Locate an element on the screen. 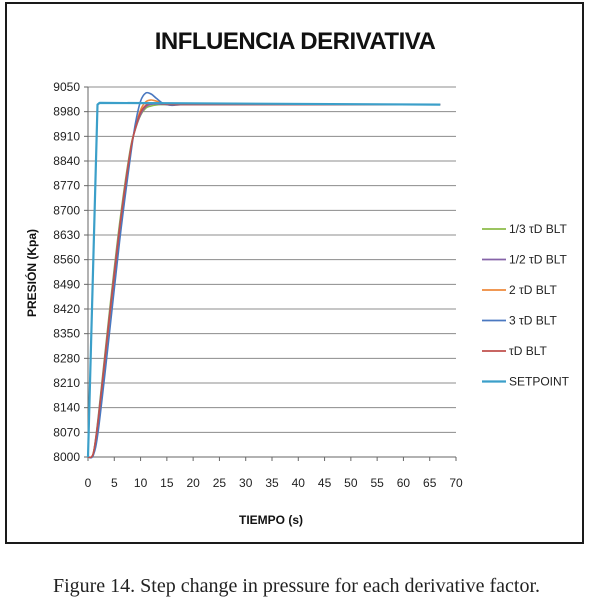 Image resolution: width=593 pixels, height=609 pixels. chart-title: INFLUENCIA DERIVATIVA is located at coordinates (295, 41).